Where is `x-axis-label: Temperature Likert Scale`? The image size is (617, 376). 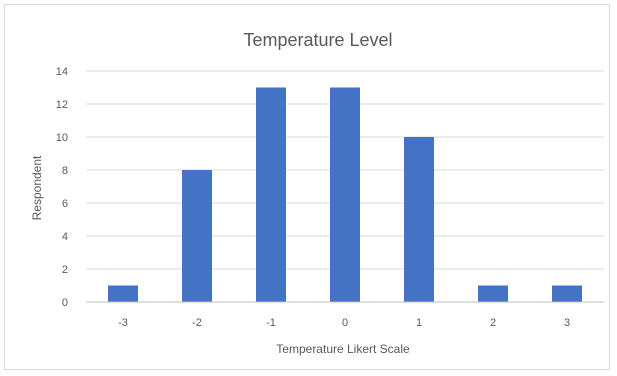 x-axis-label: Temperature Likert Scale is located at coordinates (343, 349).